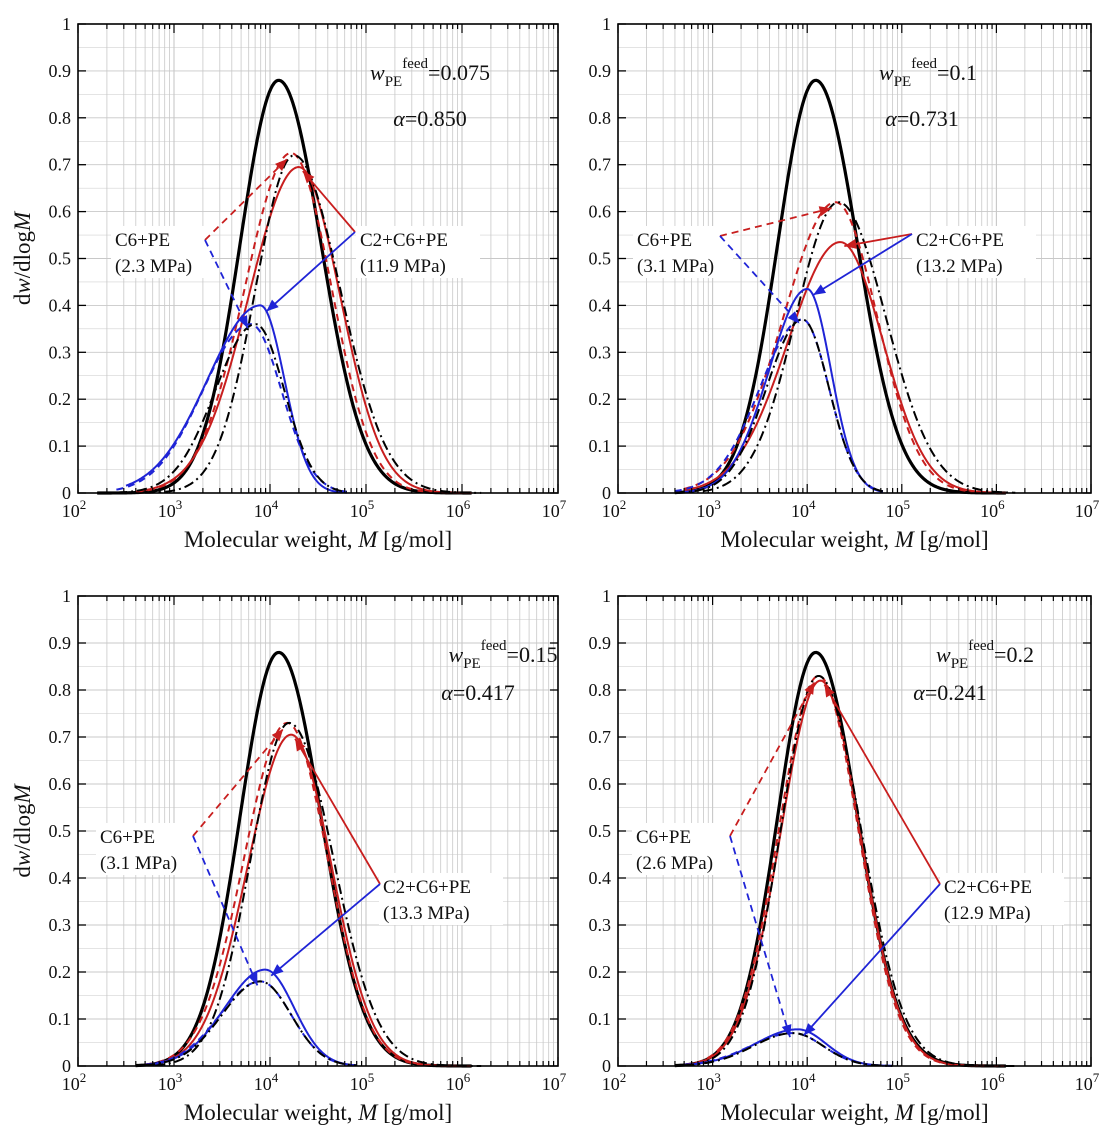 This screenshot has width=1109, height=1135. What do you see at coordinates (22, 794) in the screenshot?
I see `y-axis-label-part: M` at bounding box center [22, 794].